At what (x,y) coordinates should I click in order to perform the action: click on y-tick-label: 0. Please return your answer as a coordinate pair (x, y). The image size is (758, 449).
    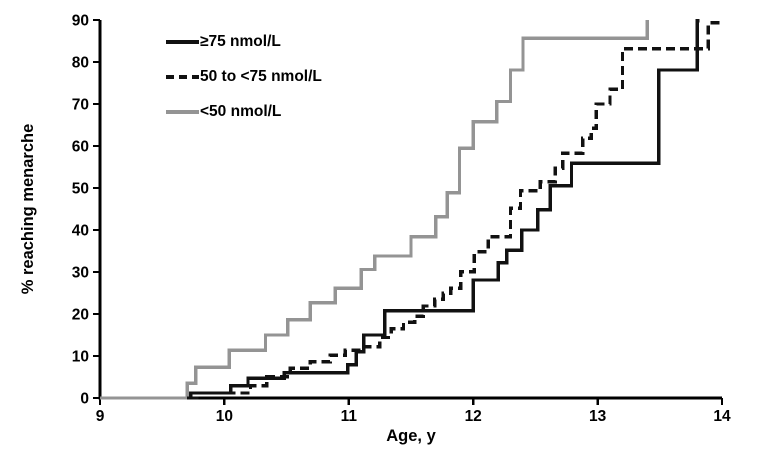
    Looking at the image, I should click on (84, 399).